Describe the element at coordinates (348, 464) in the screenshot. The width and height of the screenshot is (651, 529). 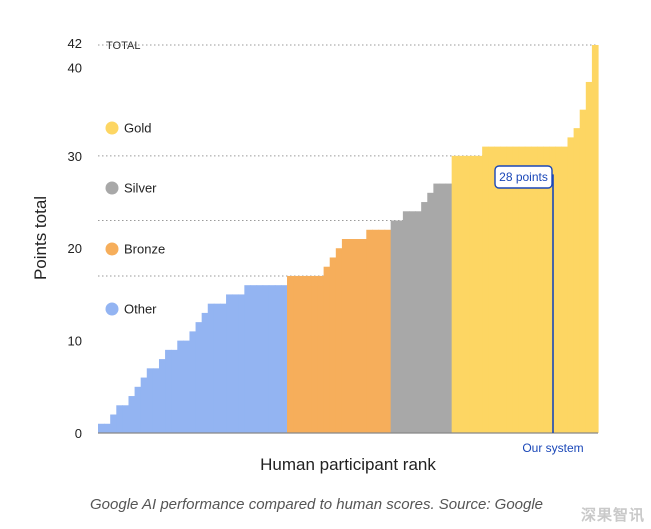
I see `x-axis-label: Human participant rank` at that location.